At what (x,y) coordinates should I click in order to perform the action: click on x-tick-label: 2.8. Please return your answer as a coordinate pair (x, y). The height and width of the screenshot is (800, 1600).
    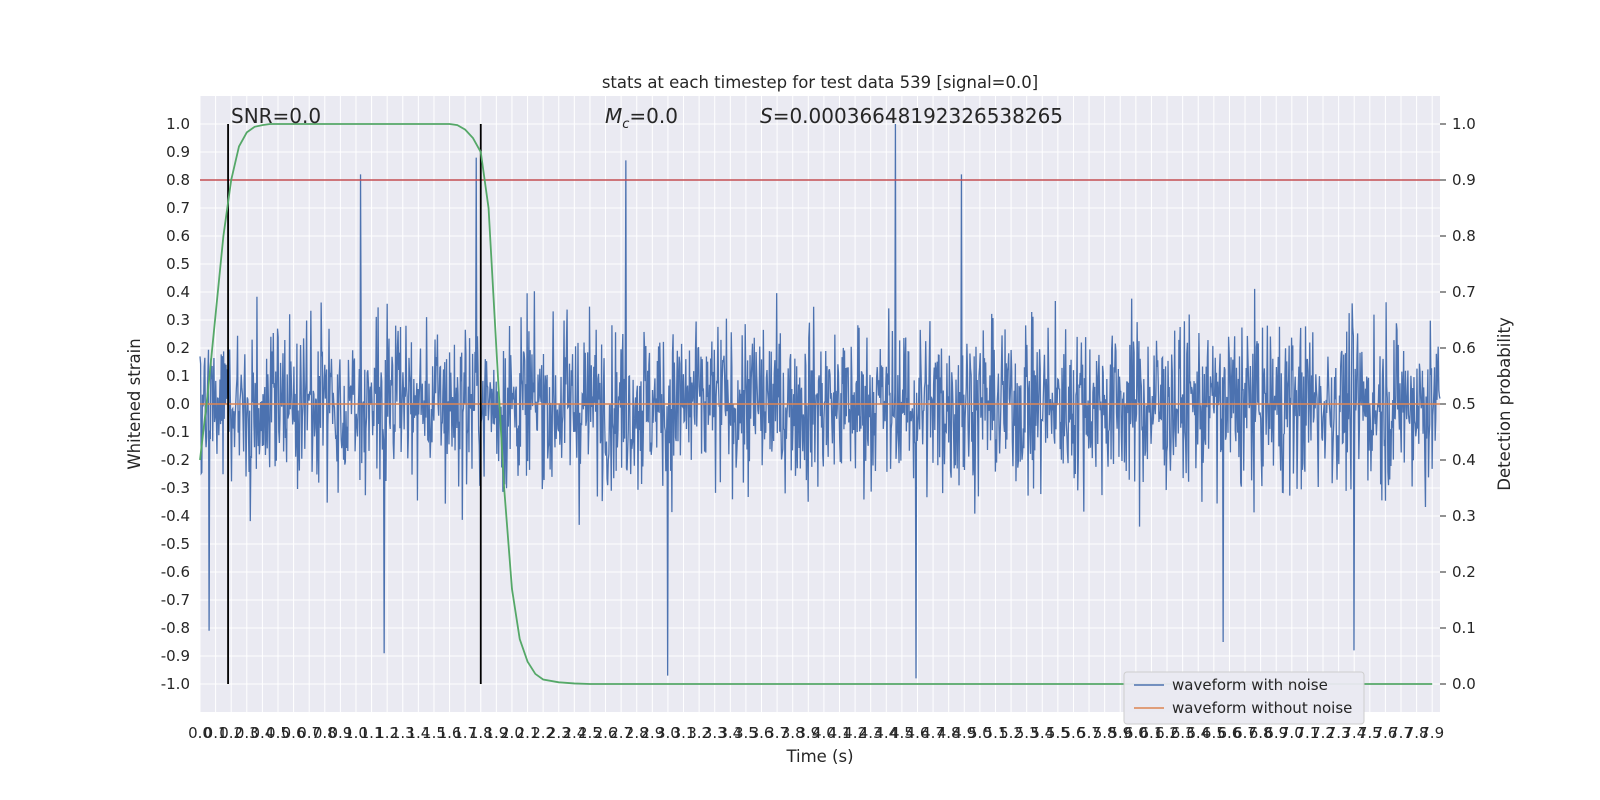
    Looking at the image, I should click on (637, 733).